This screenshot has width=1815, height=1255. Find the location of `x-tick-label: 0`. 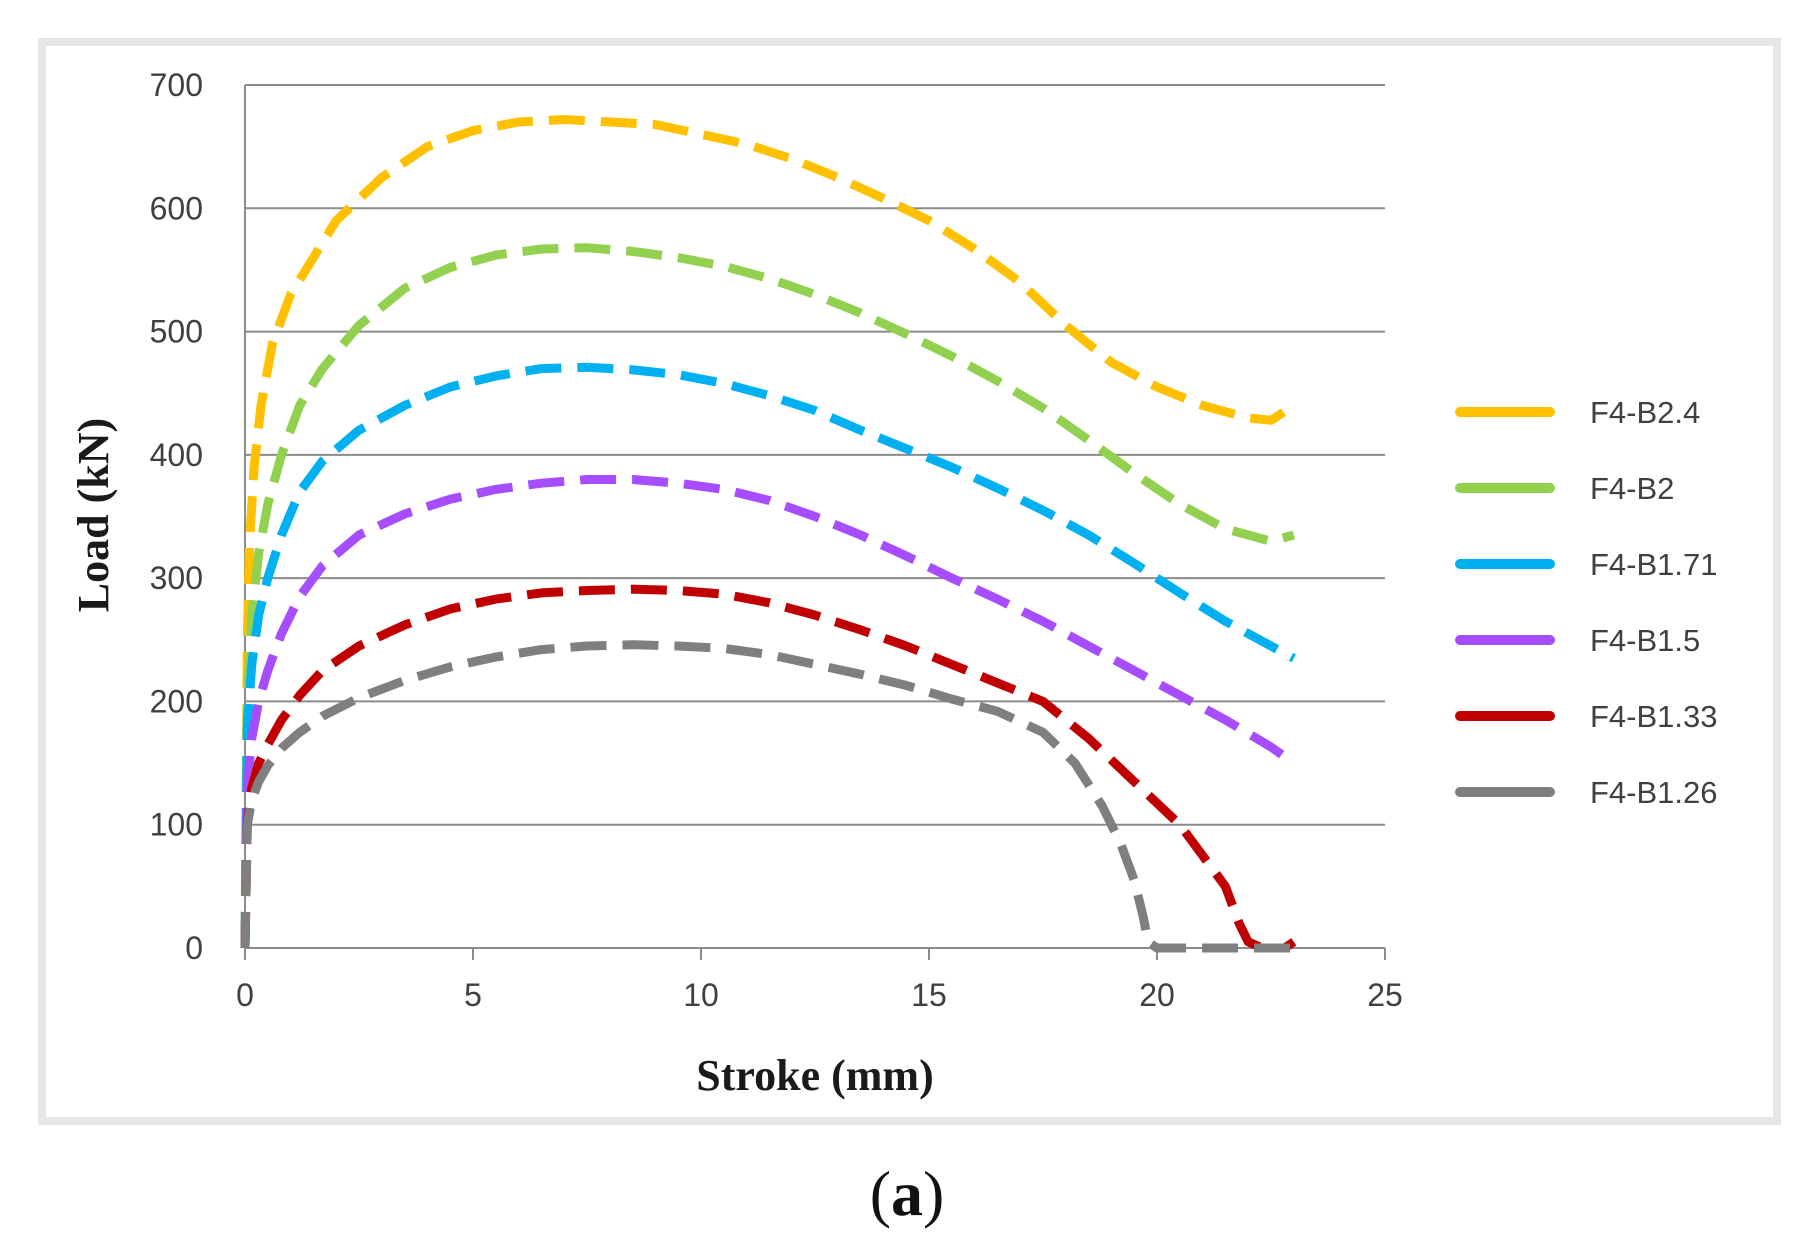

x-tick-label: 0 is located at coordinates (245, 995).